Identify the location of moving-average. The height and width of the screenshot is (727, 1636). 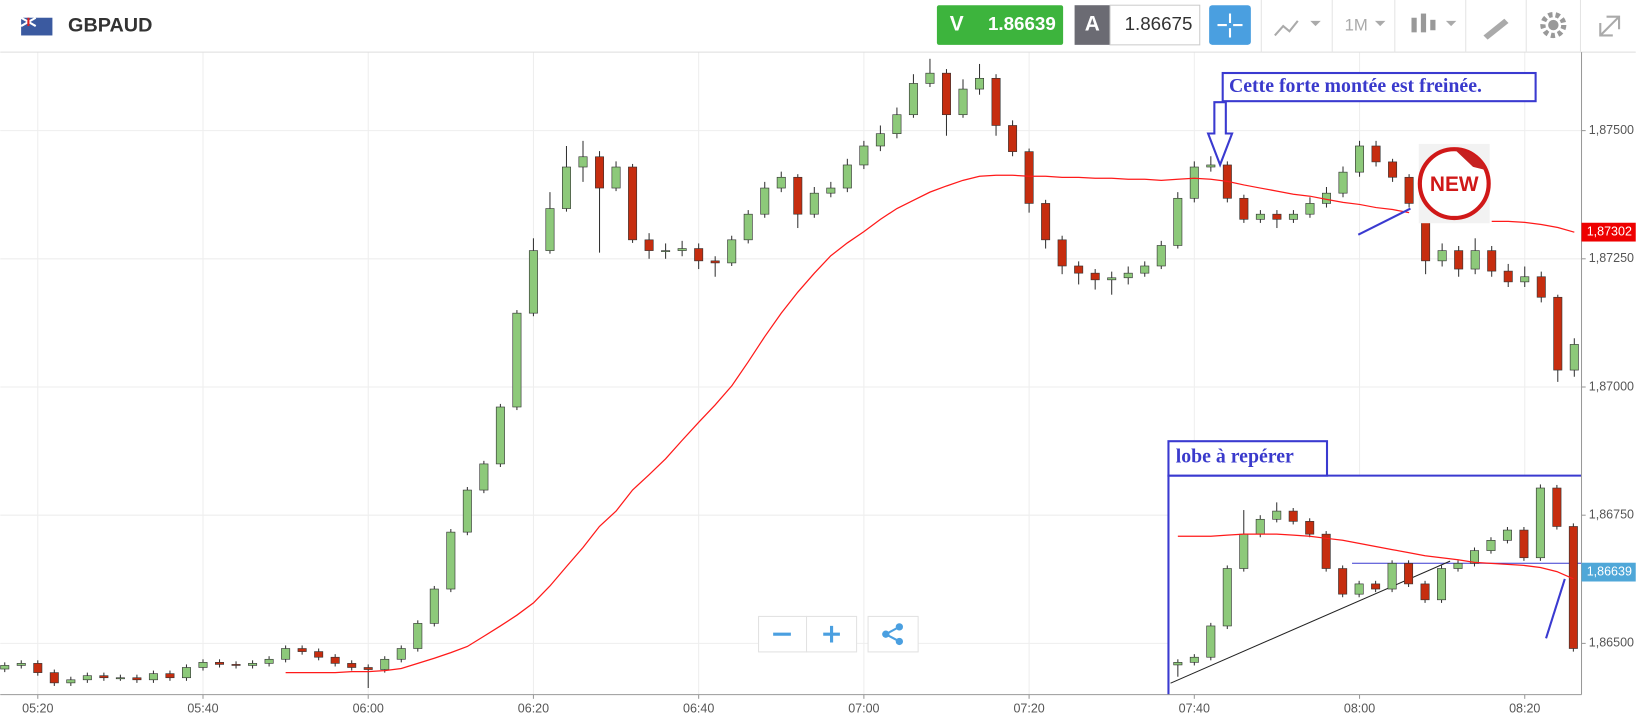
(1533, 226).